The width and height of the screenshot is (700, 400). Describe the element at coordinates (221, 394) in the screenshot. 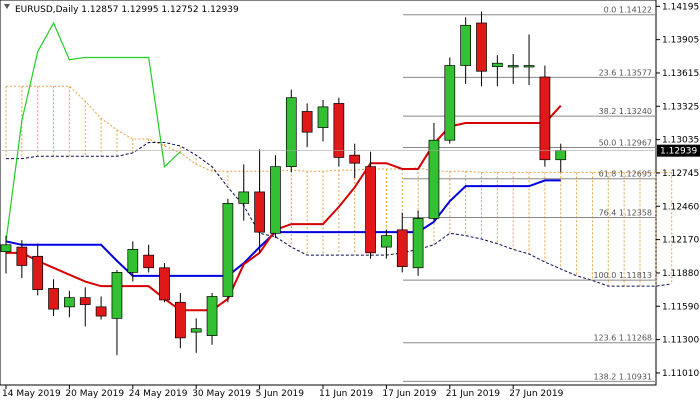

I see `date-tick-label: 30 May 2019` at that location.